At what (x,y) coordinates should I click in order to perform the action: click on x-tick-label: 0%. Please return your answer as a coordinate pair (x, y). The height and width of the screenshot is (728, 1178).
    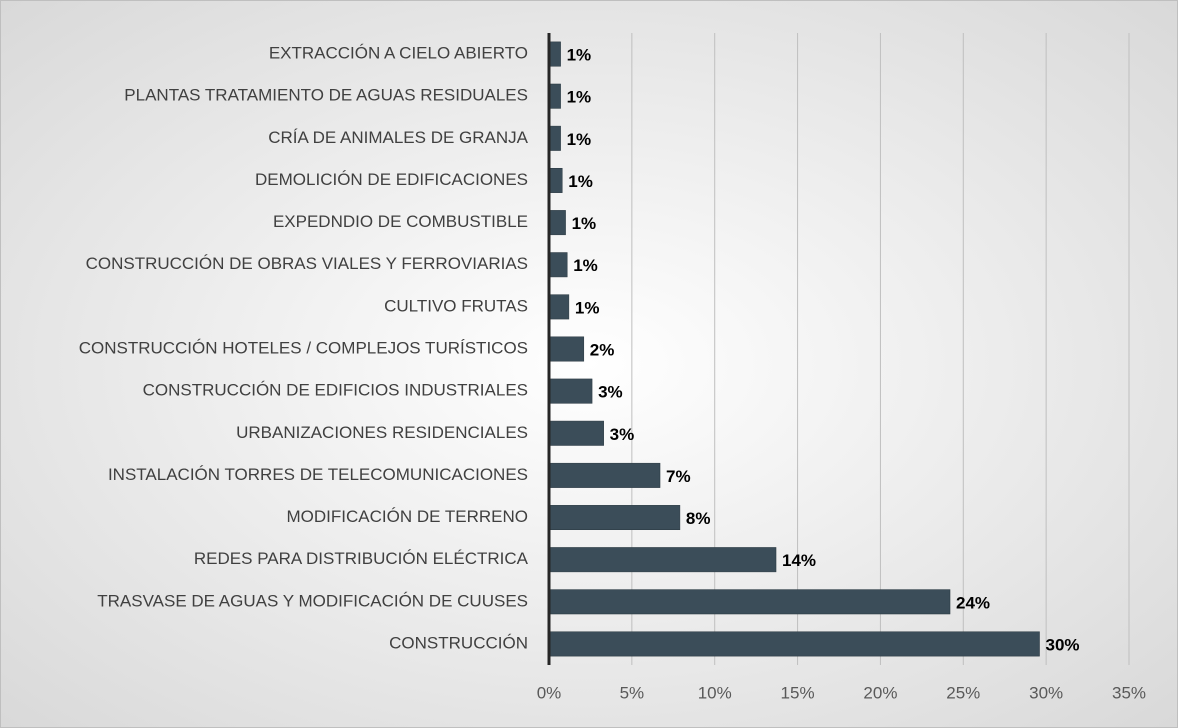
    Looking at the image, I should click on (549, 692).